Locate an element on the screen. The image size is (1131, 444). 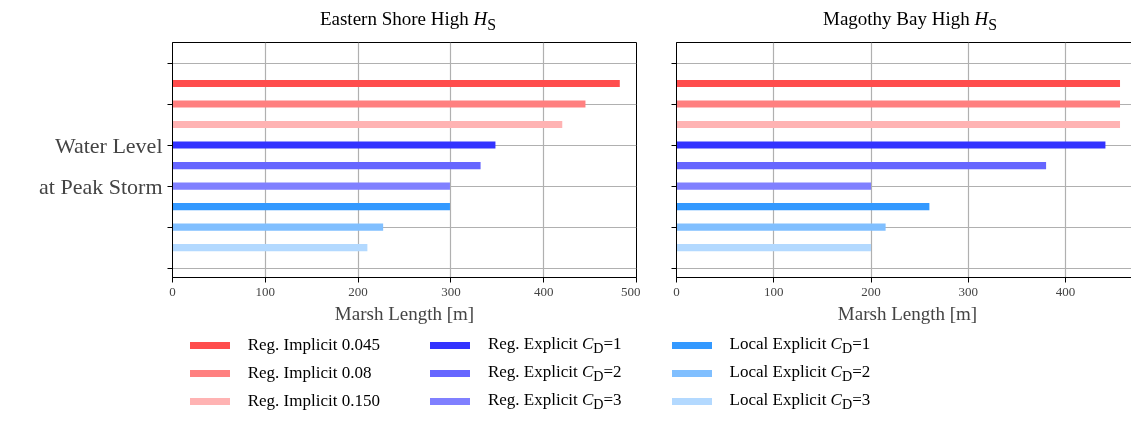
legend-label: Local Explicit C$_{D}$=1 is located at coordinates (800, 345).